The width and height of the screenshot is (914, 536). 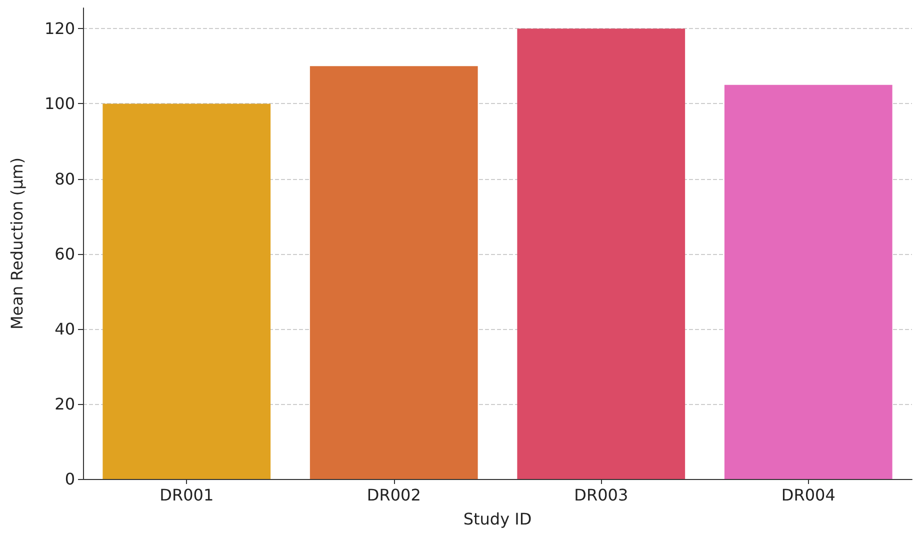 What do you see at coordinates (808, 495) in the screenshot?
I see `x-tick-label: DR004` at bounding box center [808, 495].